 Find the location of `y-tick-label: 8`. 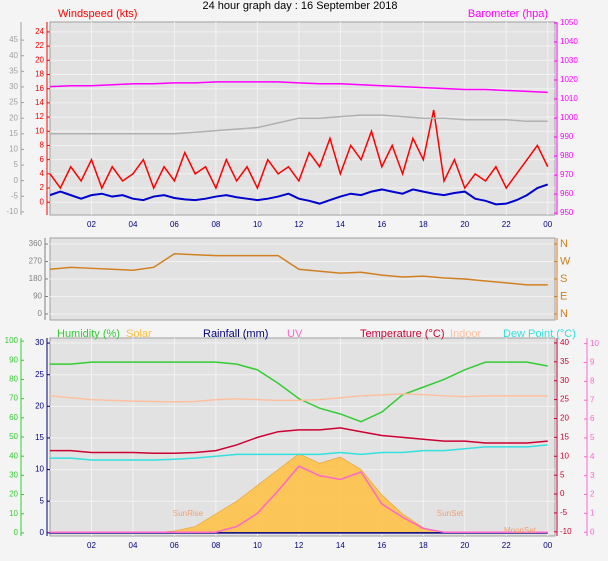

y-tick-label: 8 is located at coordinates (42, 145).